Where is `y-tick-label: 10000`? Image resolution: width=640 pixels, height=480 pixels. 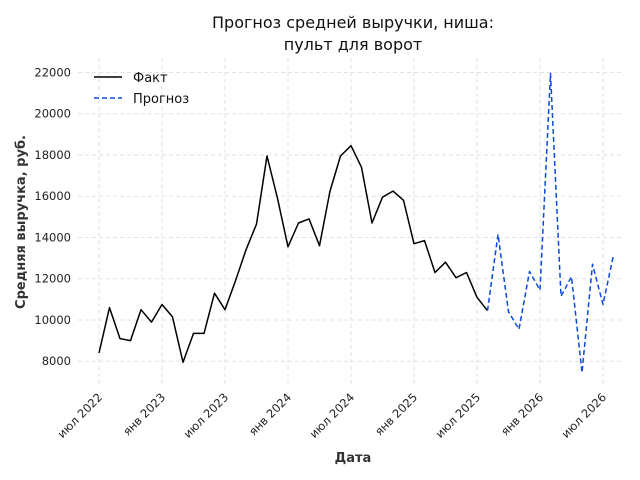 y-tick-label: 10000 is located at coordinates (52, 320).